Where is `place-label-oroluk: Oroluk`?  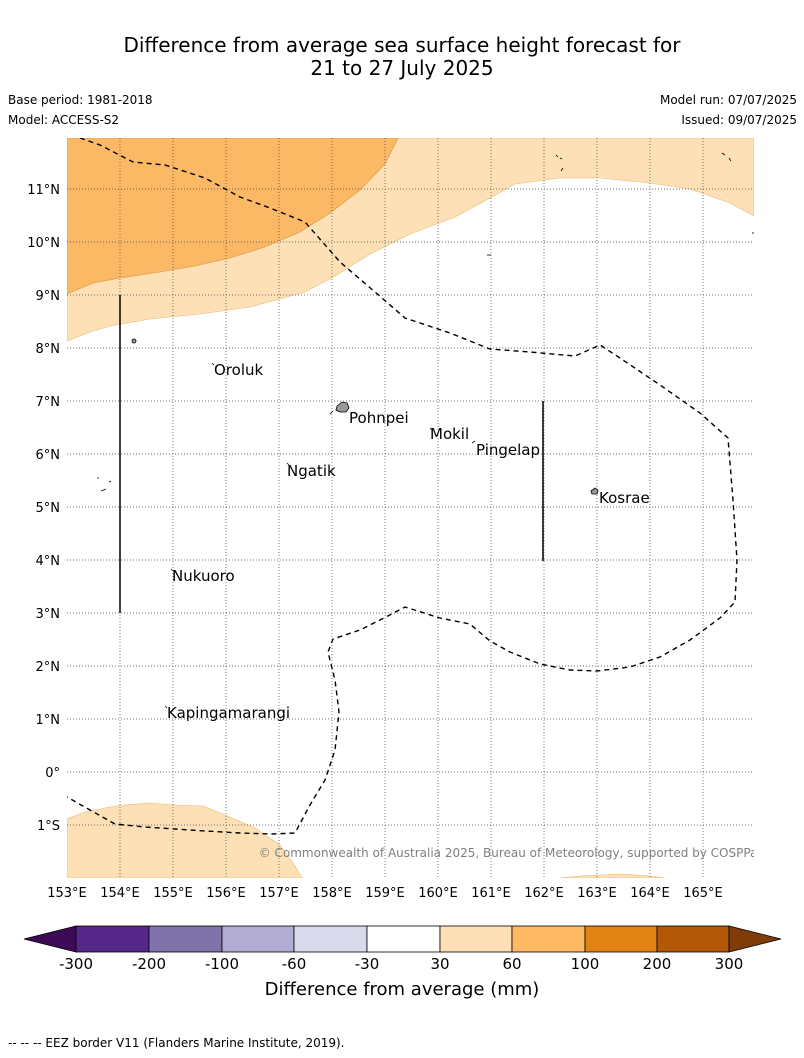
place-label-oroluk: Oroluk is located at coordinates (238, 370).